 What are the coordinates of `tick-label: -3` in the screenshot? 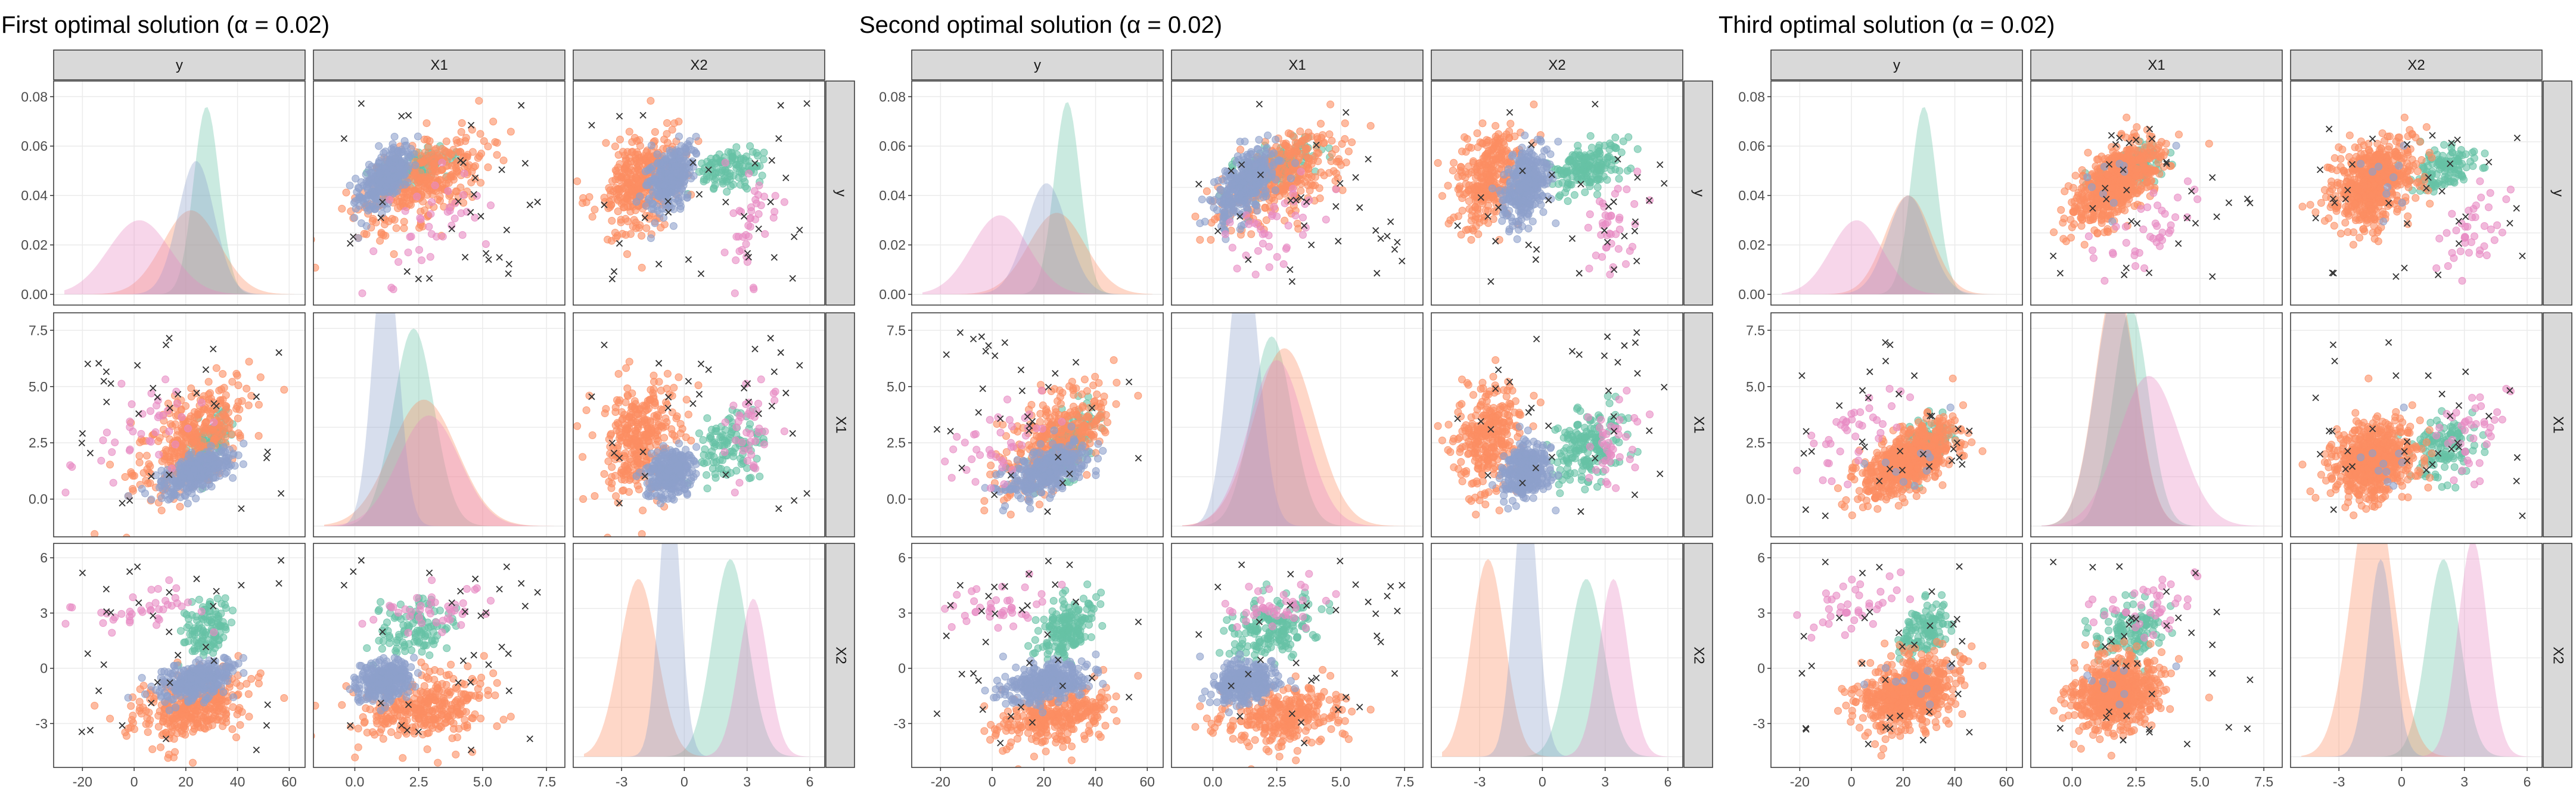 It's located at (42, 723).